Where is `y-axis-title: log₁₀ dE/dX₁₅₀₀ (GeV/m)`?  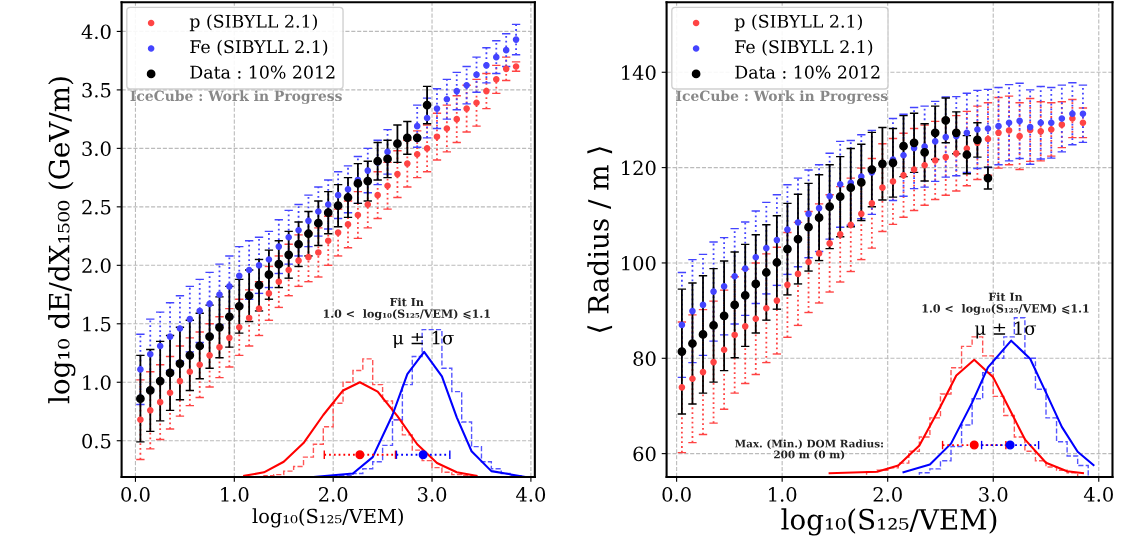 y-axis-title: log₁₀ dE/dX₁₅₀₀ (GeV/m) is located at coordinates (62, 240).